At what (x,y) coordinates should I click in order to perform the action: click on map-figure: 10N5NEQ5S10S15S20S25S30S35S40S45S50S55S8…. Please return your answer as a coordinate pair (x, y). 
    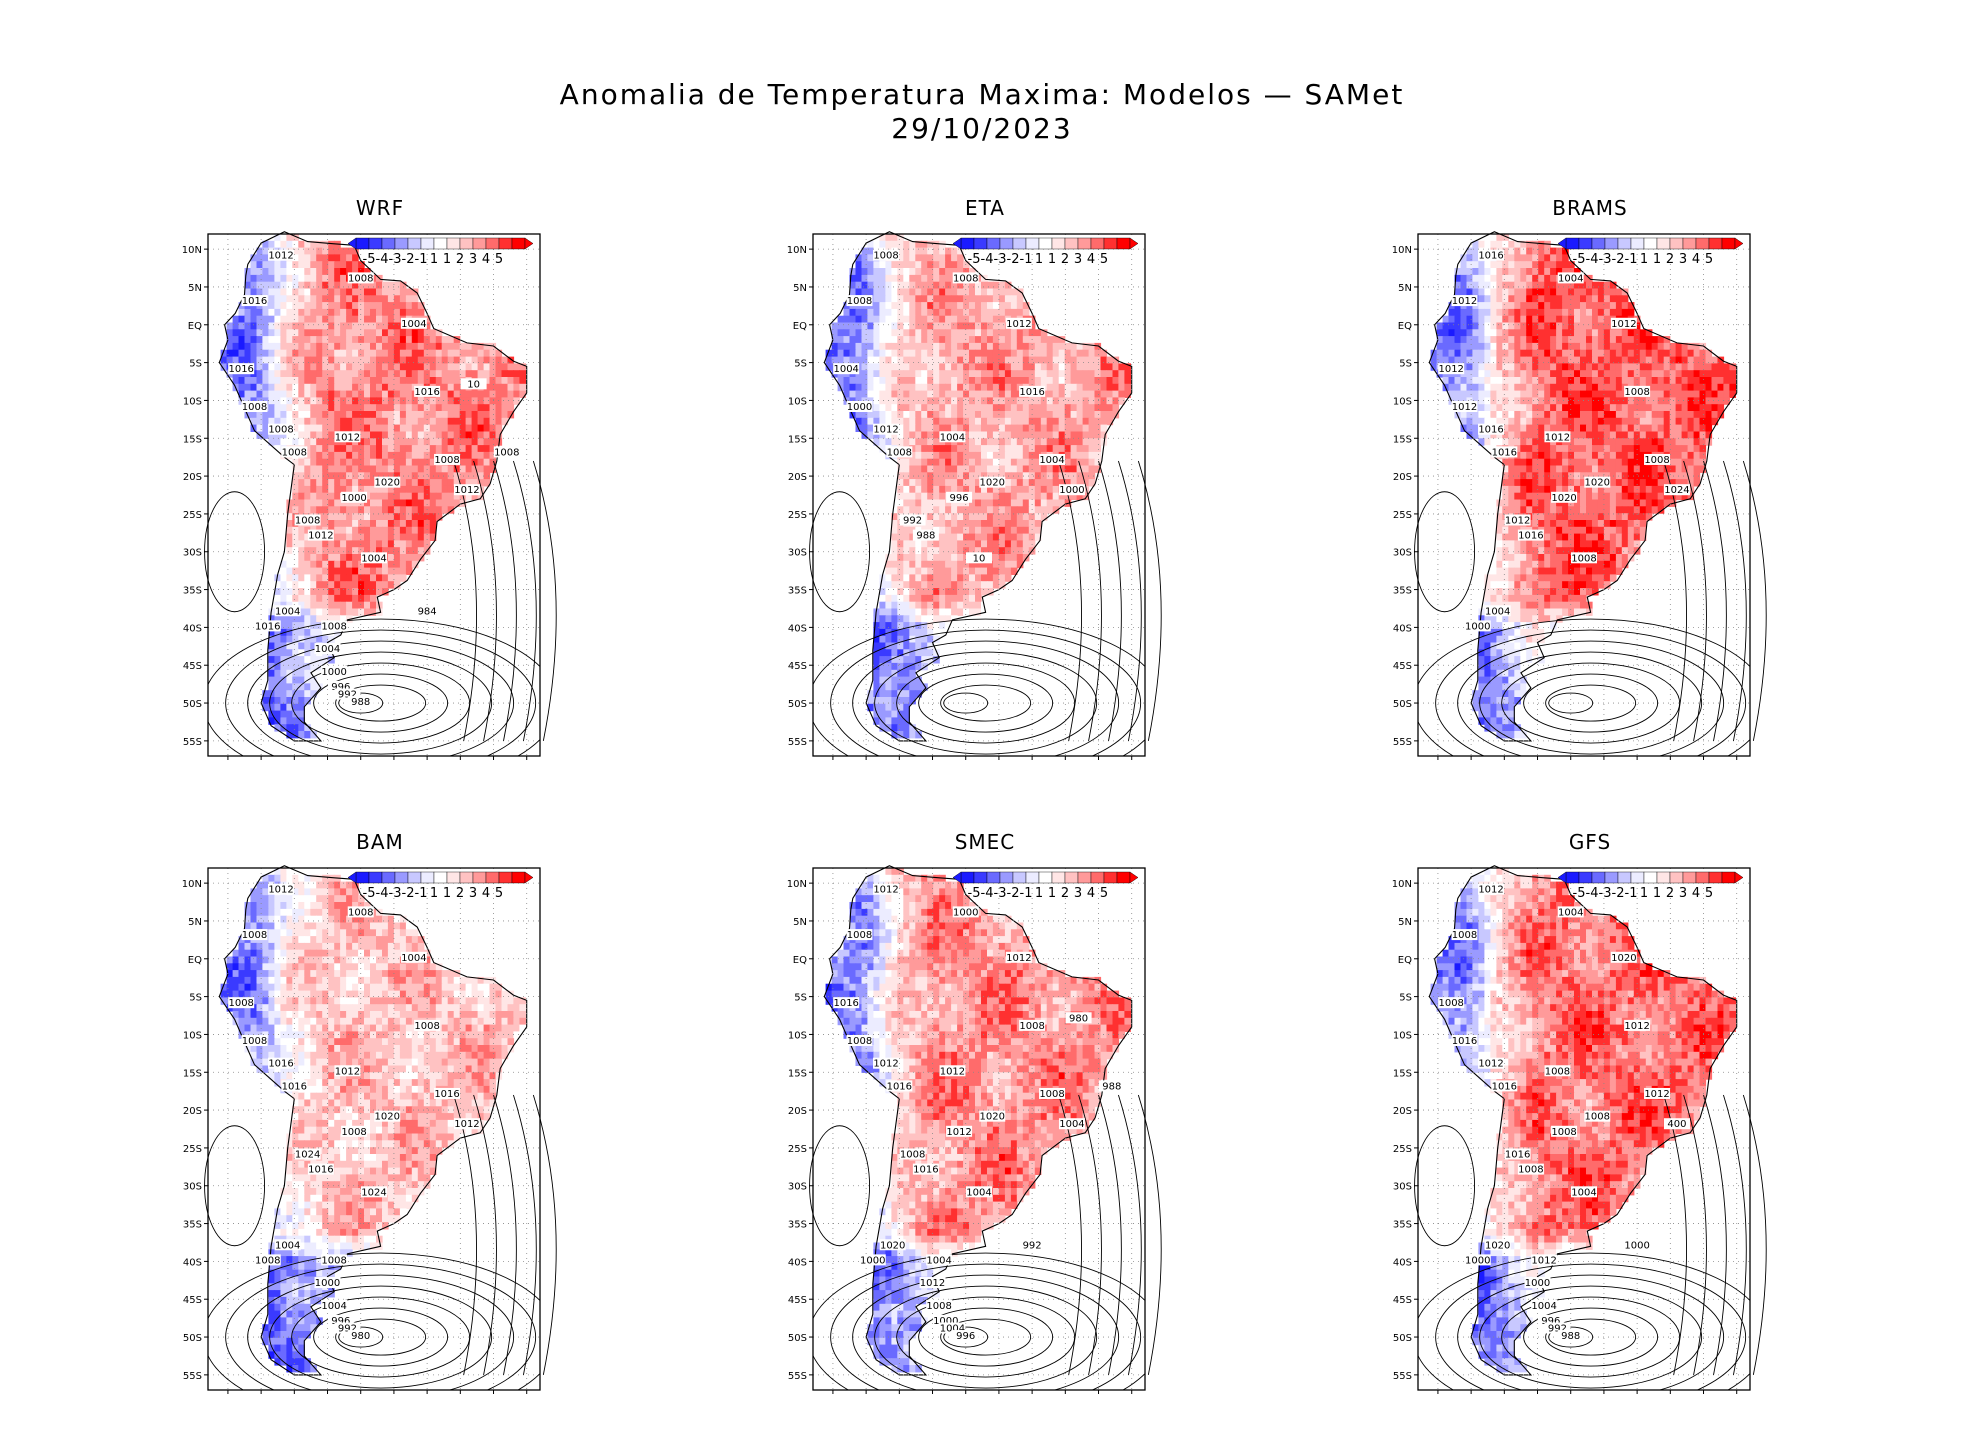
    Looking at the image, I should click on (369, 495).